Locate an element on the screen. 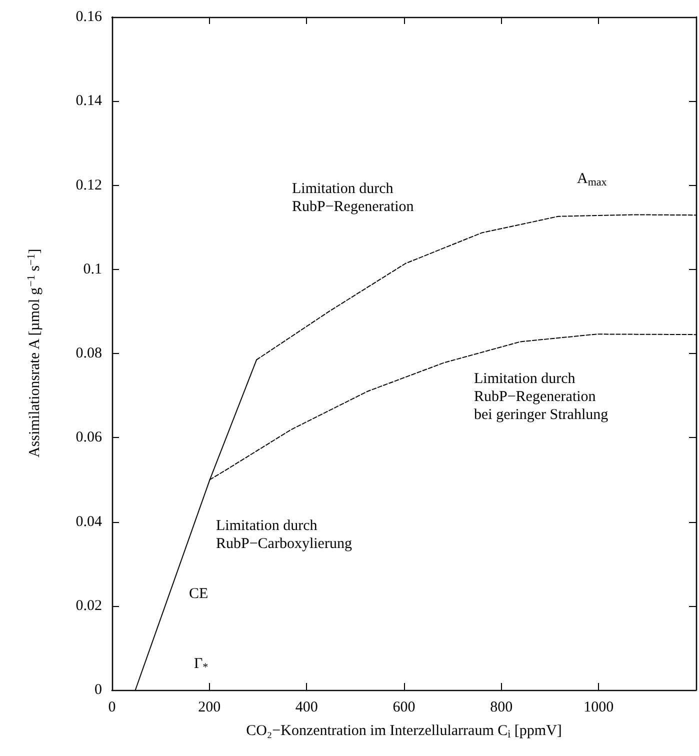  annotation: Limitation durch RubP−Regeneration bei geringer Strahlung is located at coordinates (541, 397).